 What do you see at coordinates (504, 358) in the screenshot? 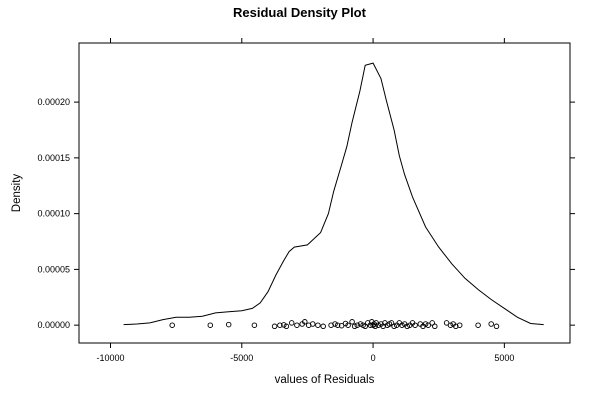
I see `x-tick-label: 5000` at bounding box center [504, 358].